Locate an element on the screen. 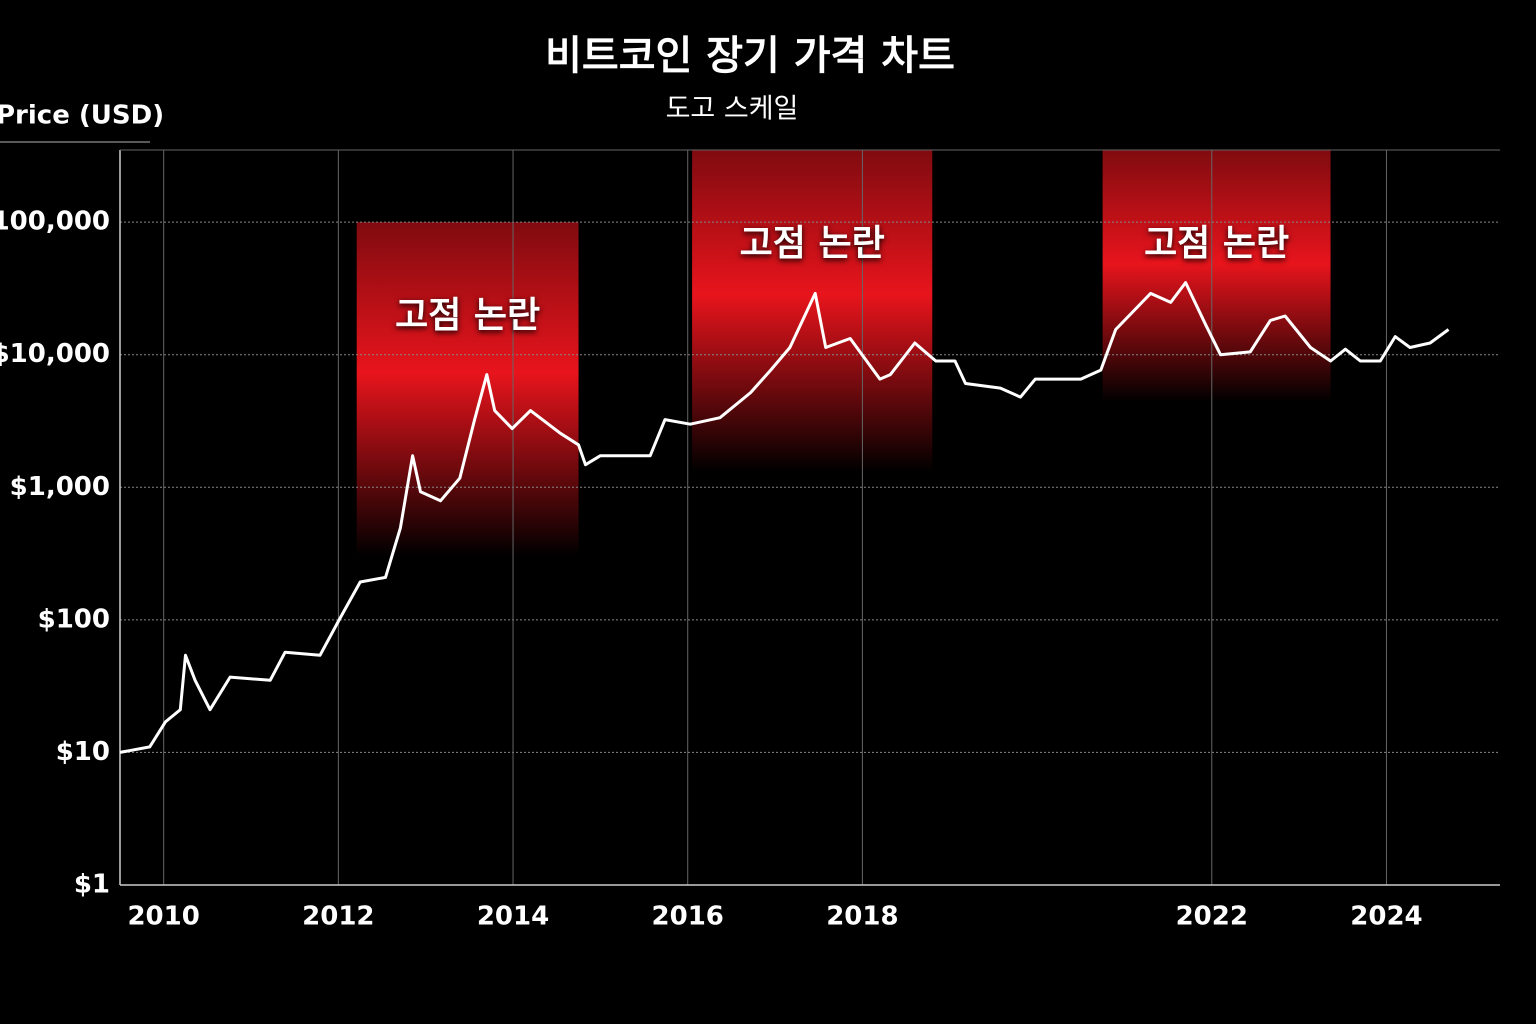 Image resolution: width=1536 pixels, height=1024 pixels. chart-subtitle: 도고 스케일 is located at coordinates (732, 109).